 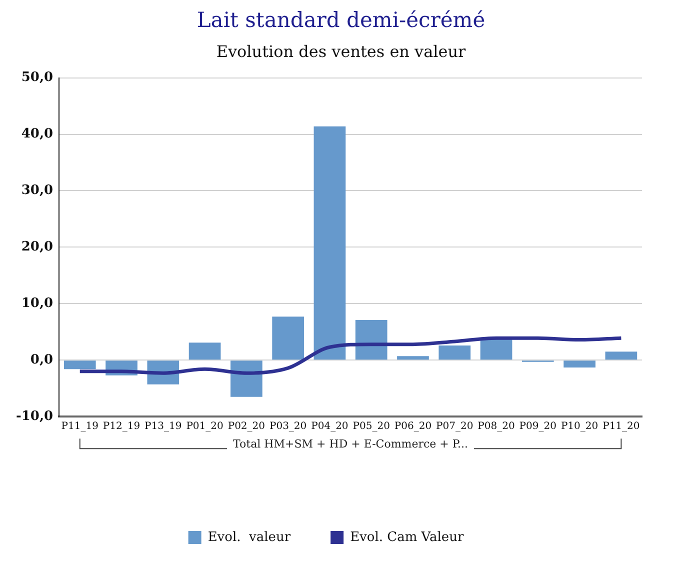 What do you see at coordinates (496, 426) in the screenshot?
I see `x-tick-label: P08_20` at bounding box center [496, 426].